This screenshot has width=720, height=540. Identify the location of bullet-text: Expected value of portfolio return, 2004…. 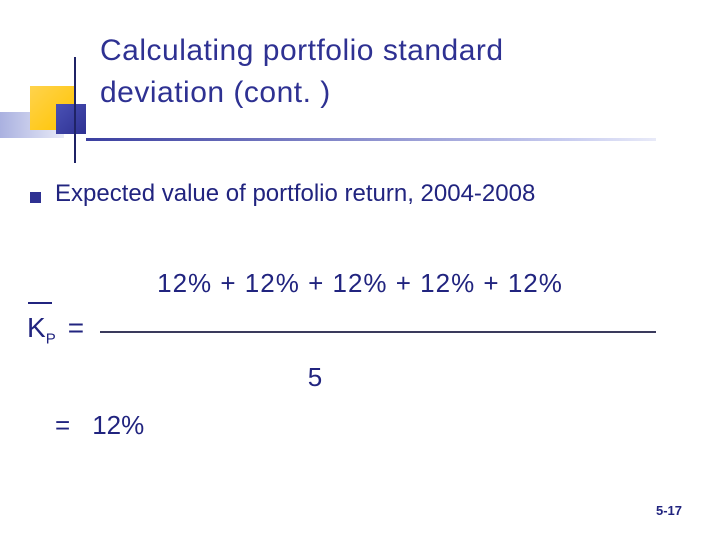
(295, 193).